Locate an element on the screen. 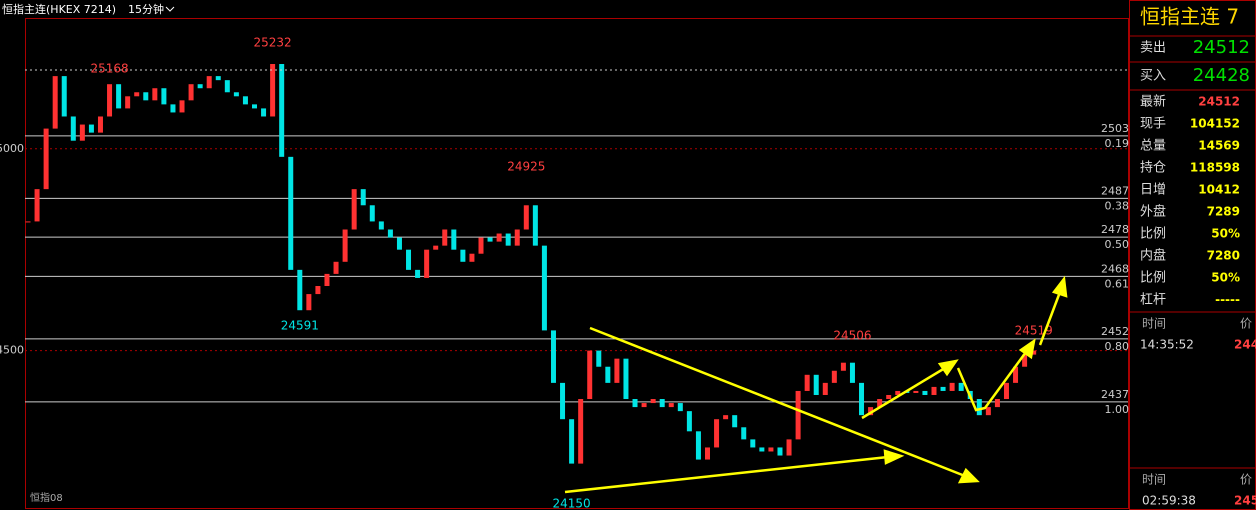 Image resolution: width=1256 pixels, height=510 pixels. level-ratio: 0.191 is located at coordinates (1121, 143).